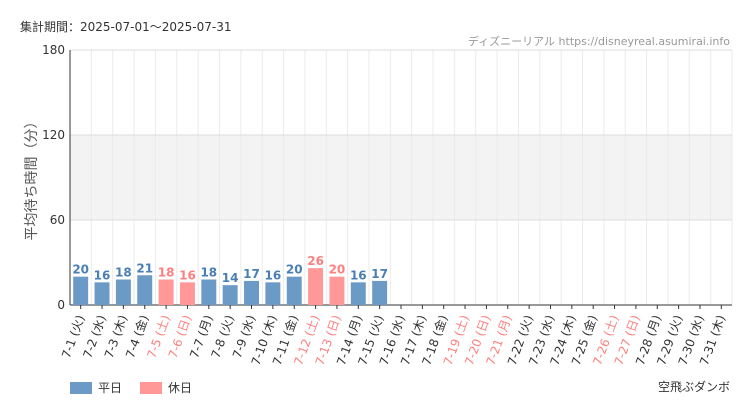 The image size is (750, 410). What do you see at coordinates (693, 387) in the screenshot?
I see `attraction-name: 空飛ぶダンボ` at bounding box center [693, 387].